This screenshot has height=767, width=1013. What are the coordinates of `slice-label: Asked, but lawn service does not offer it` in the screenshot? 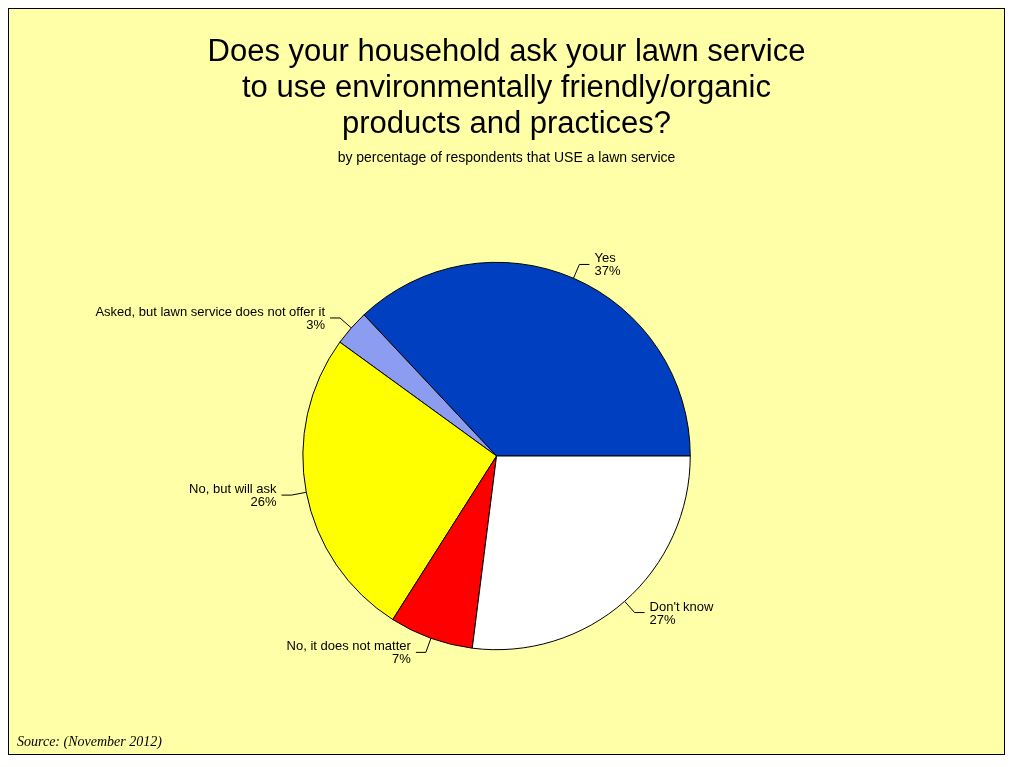 It's located at (210, 311).